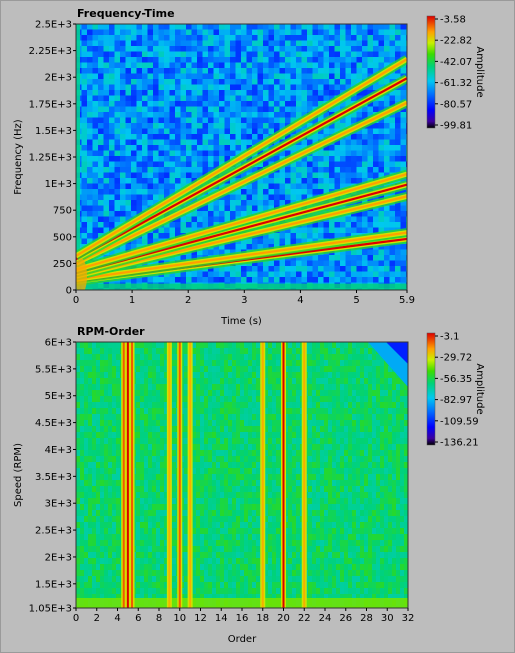  What do you see at coordinates (18, 475) in the screenshot?
I see `y-axis-label: Speed (RPM)` at bounding box center [18, 475].